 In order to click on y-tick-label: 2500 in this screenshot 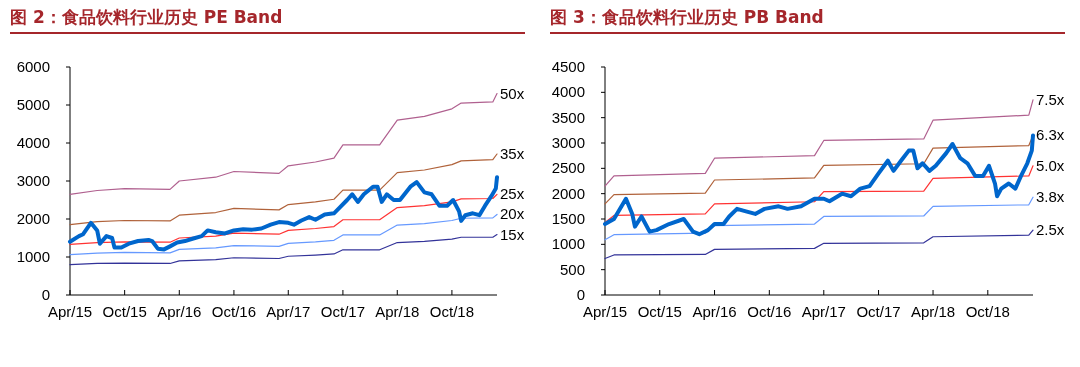, I will do `click(568, 168)`.